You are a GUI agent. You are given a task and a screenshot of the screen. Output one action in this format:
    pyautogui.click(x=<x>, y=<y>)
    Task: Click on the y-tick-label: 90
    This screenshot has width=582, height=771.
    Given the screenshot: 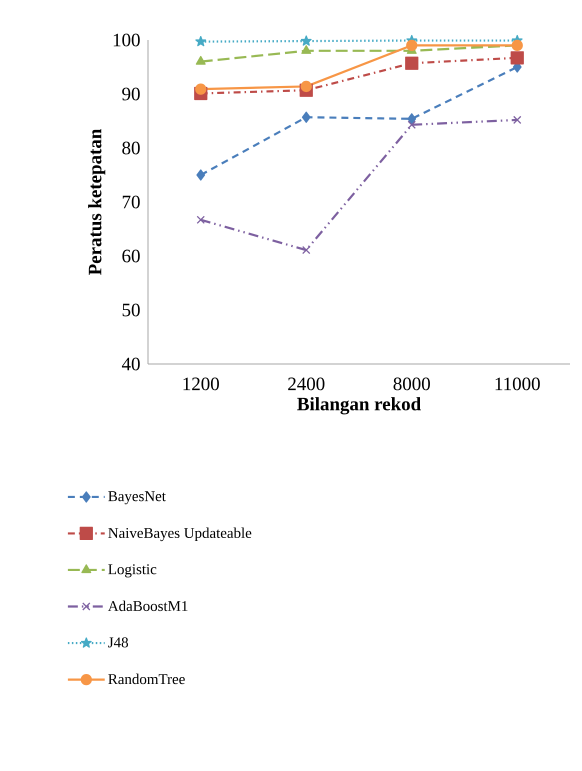 What is the action you would take?
    pyautogui.click(x=131, y=94)
    